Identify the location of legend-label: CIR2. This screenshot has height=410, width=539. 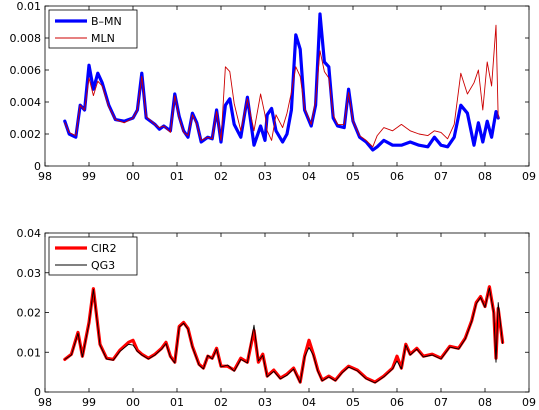
(104, 248).